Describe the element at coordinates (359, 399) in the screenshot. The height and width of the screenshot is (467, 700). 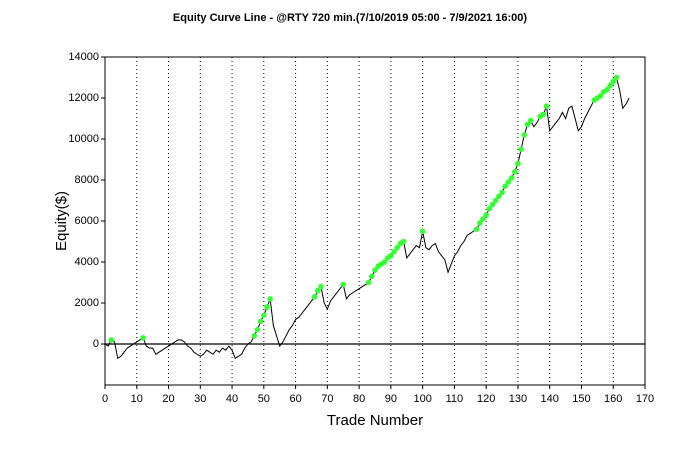
I see `x-tick-label: 80` at that location.